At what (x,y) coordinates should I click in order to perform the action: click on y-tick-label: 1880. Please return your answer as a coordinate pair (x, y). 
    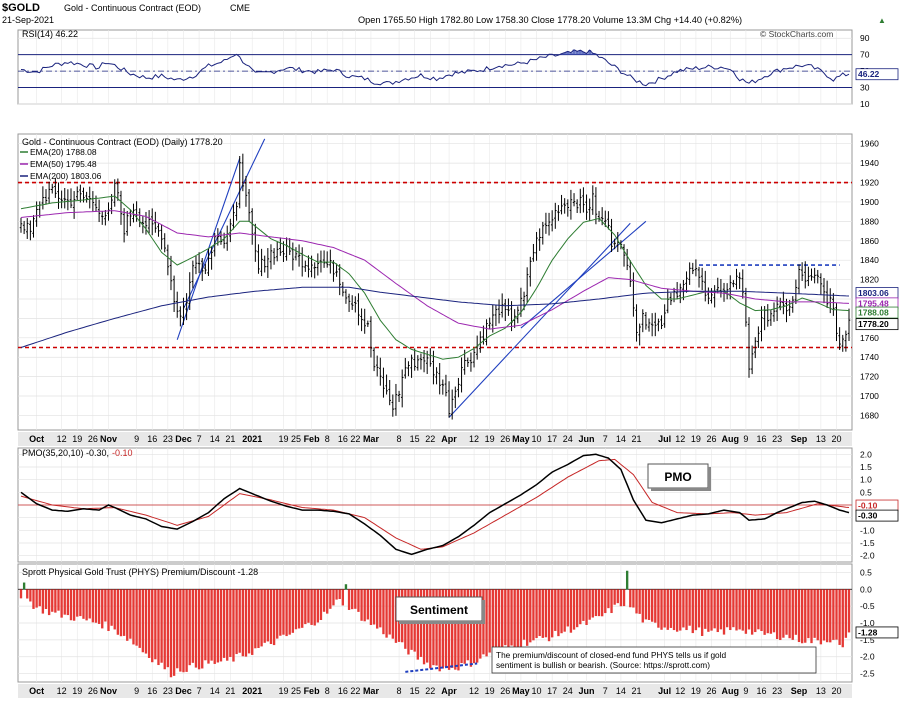
    Looking at the image, I should click on (869, 221).